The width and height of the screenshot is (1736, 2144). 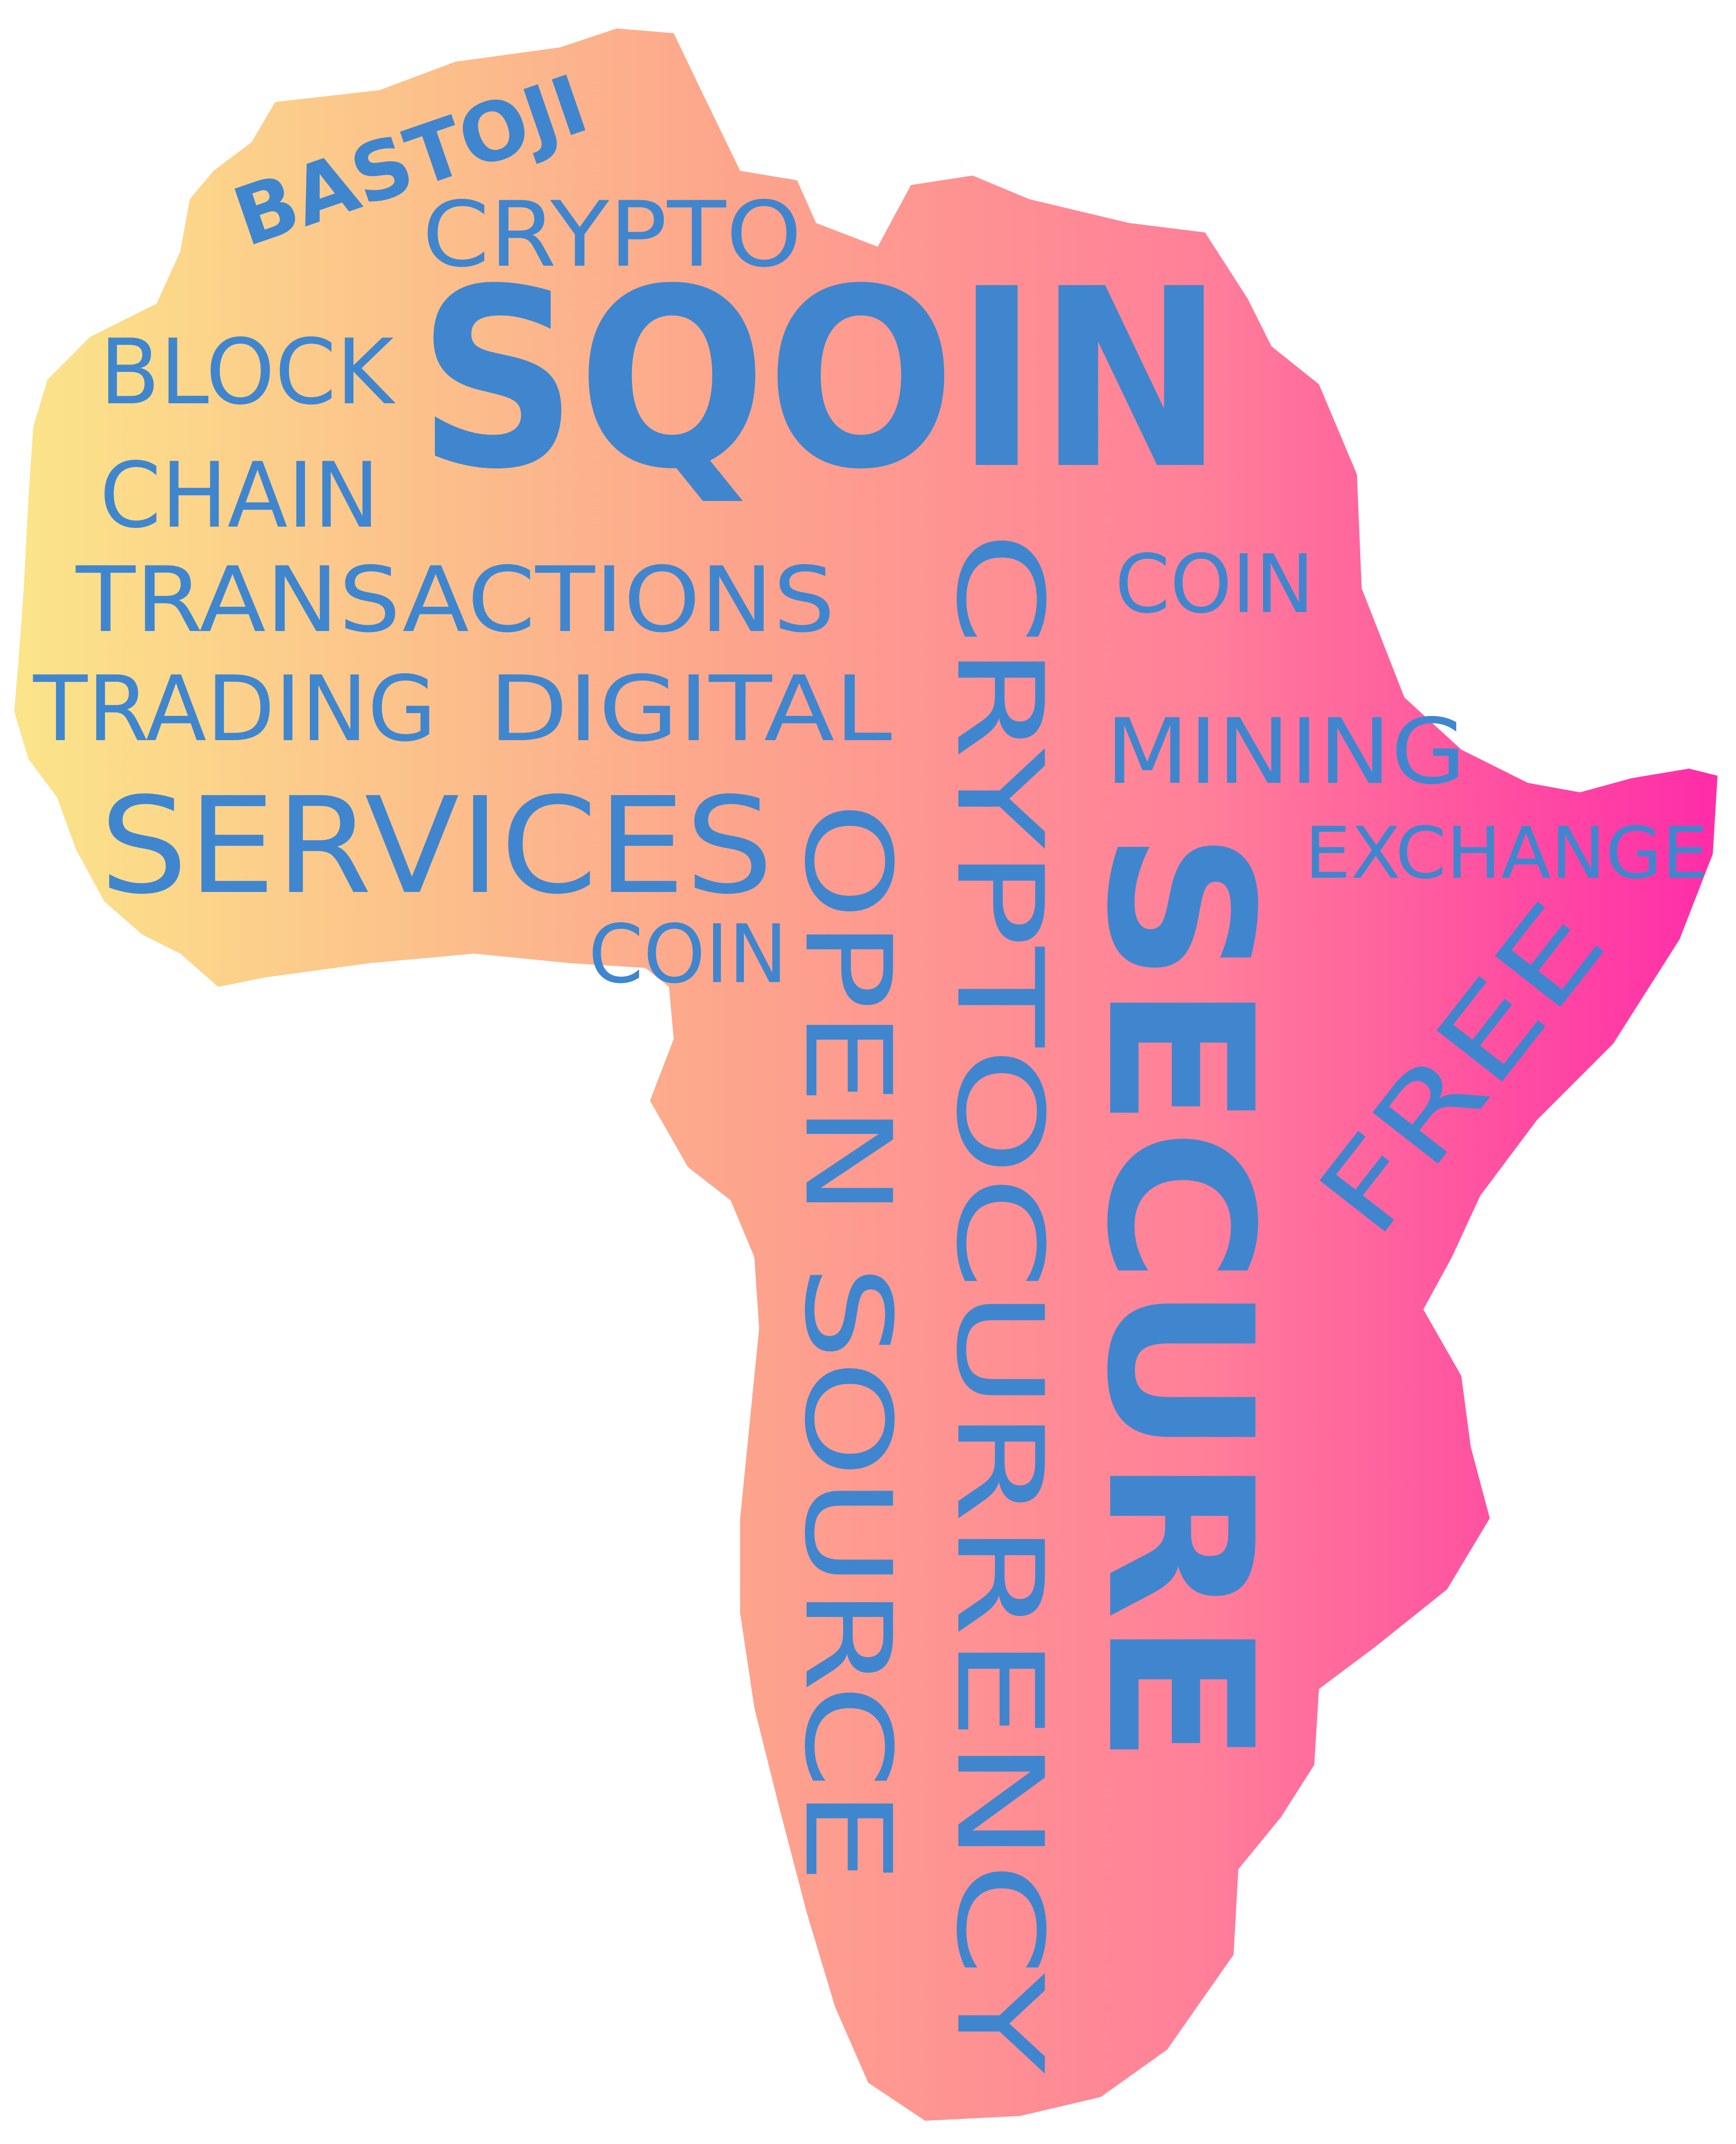 What do you see at coordinates (436, 846) in the screenshot?
I see `word-services: SERVICES` at bounding box center [436, 846].